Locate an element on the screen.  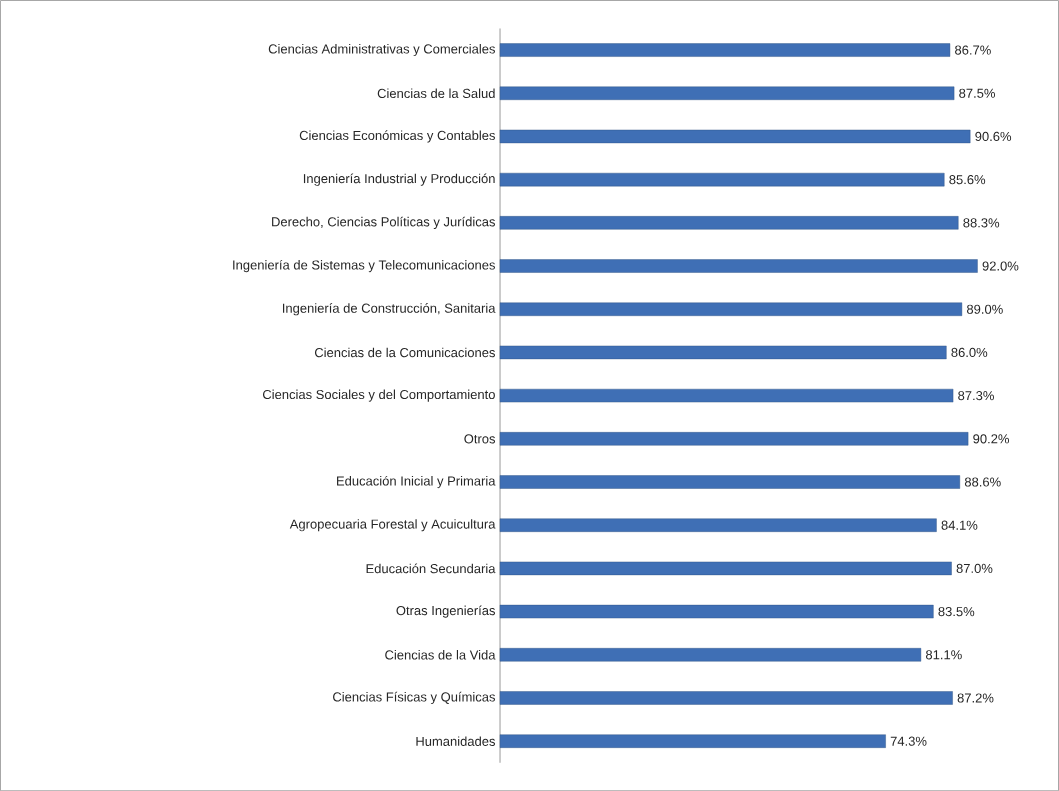
data-label: 92.0% is located at coordinates (1000, 266).